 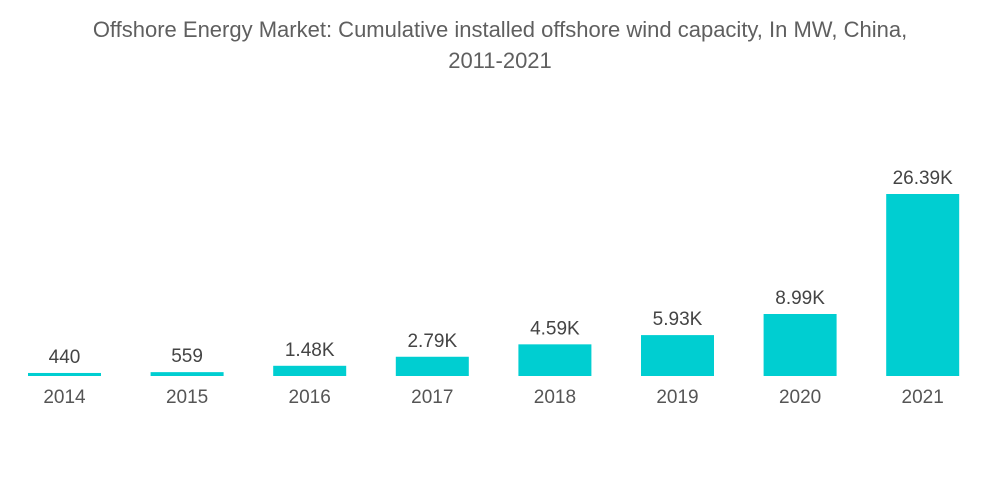 What do you see at coordinates (187, 374) in the screenshot?
I see `bar-2015` at bounding box center [187, 374].